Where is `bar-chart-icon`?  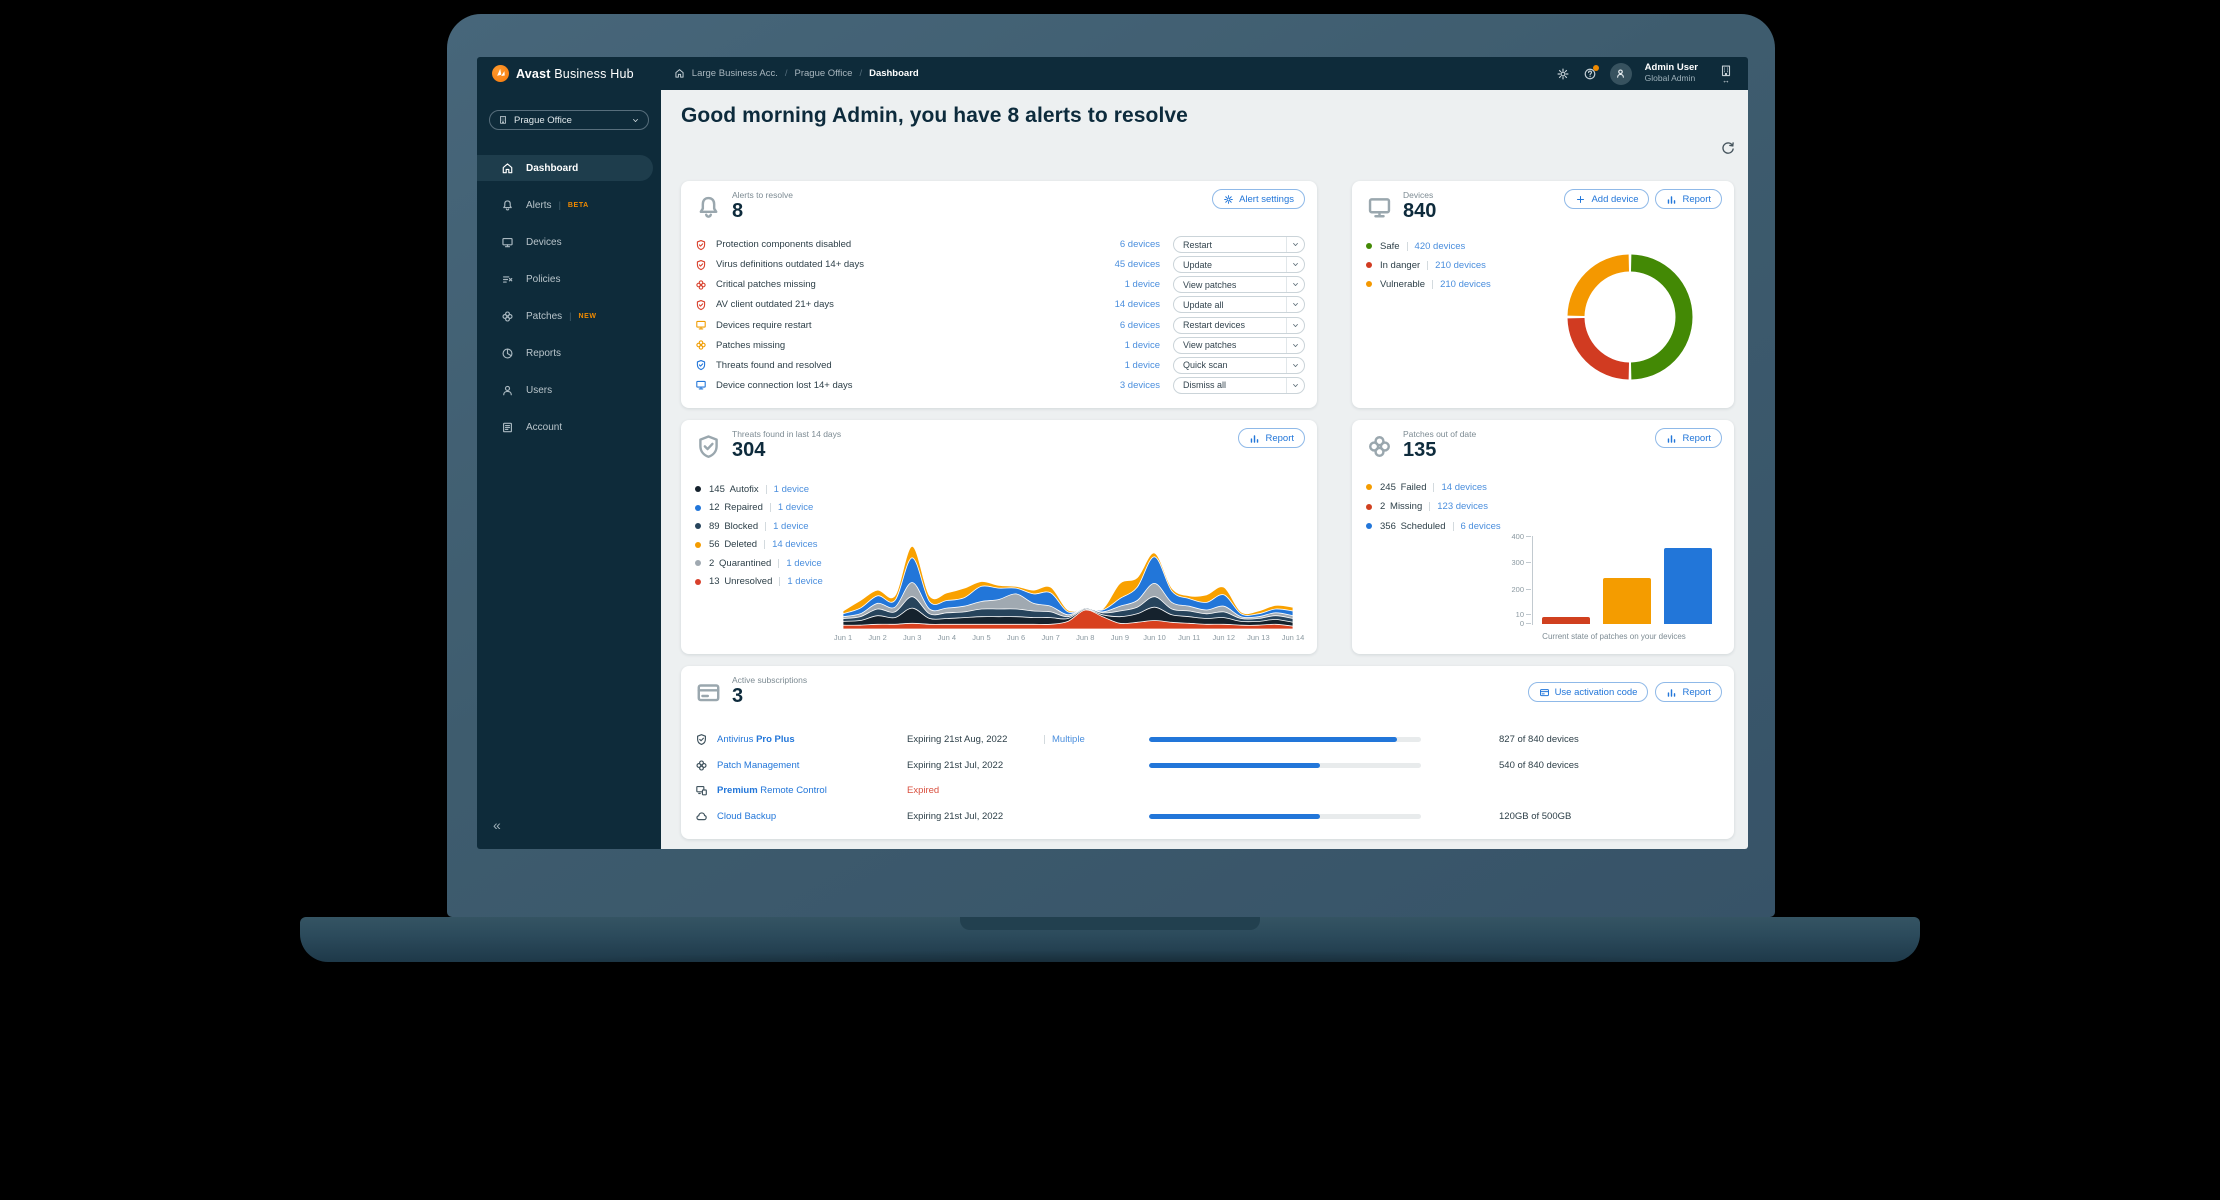
bar-chart-icon is located at coordinates (1254, 438).